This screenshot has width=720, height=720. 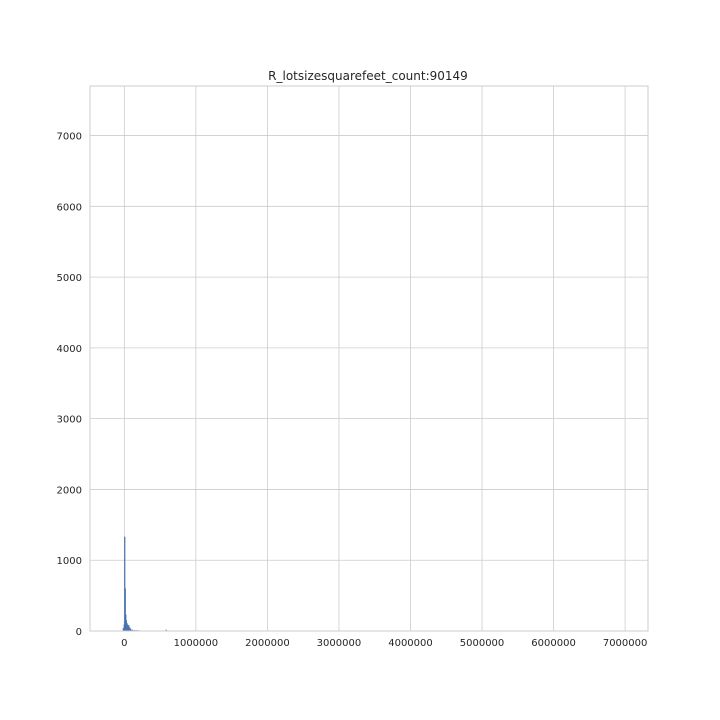 I want to click on y-tick-label: 2000, so click(x=69, y=490).